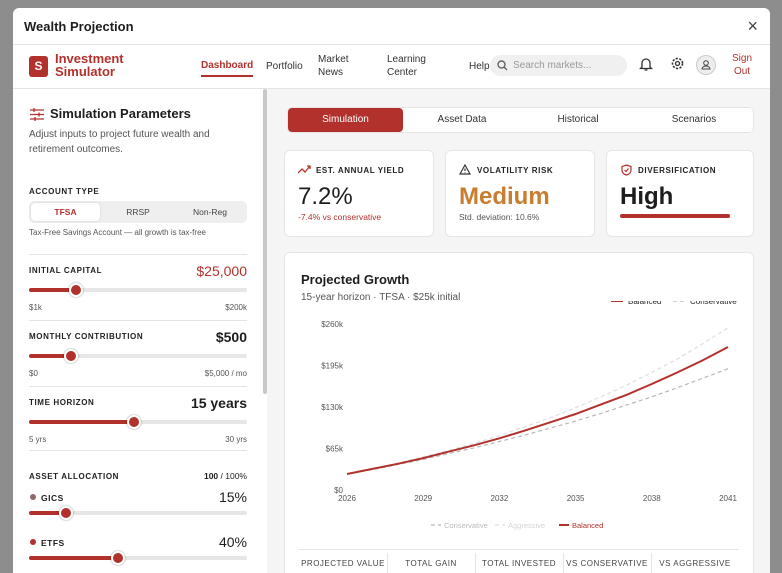 The width and height of the screenshot is (782, 573). I want to click on chart-title: Projected Growth, so click(355, 279).